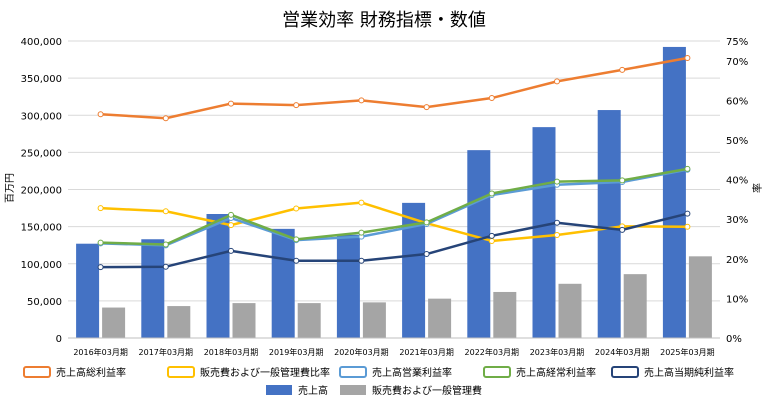 This screenshot has height=409, width=768. What do you see at coordinates (556, 372) in the screenshot?
I see `legend-label: 売上高経常利益率` at bounding box center [556, 372].